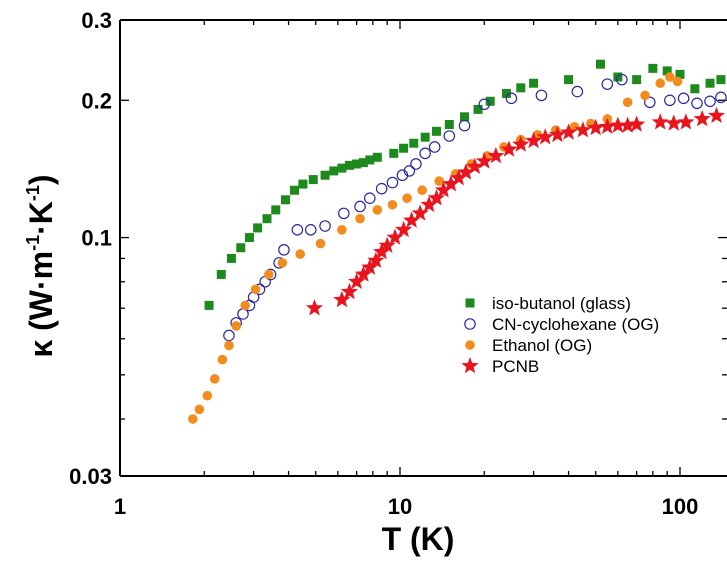 This screenshot has height=561, width=727. What do you see at coordinates (515, 366) in the screenshot?
I see `legend-label: PCNB` at bounding box center [515, 366].